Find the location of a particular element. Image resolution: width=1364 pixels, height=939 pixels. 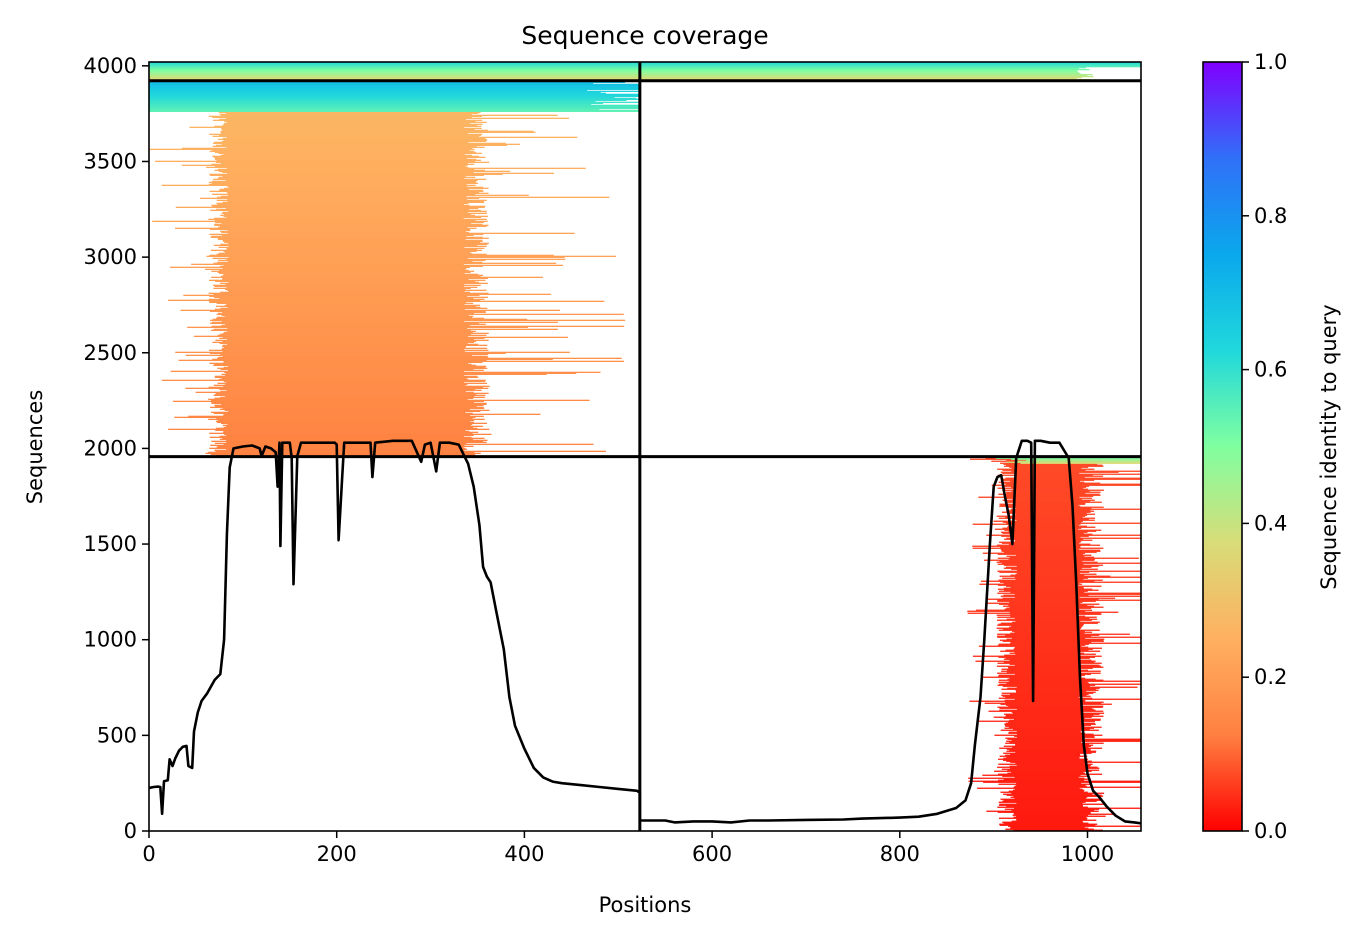

y-tick-label: 2500 is located at coordinates (110, 353).